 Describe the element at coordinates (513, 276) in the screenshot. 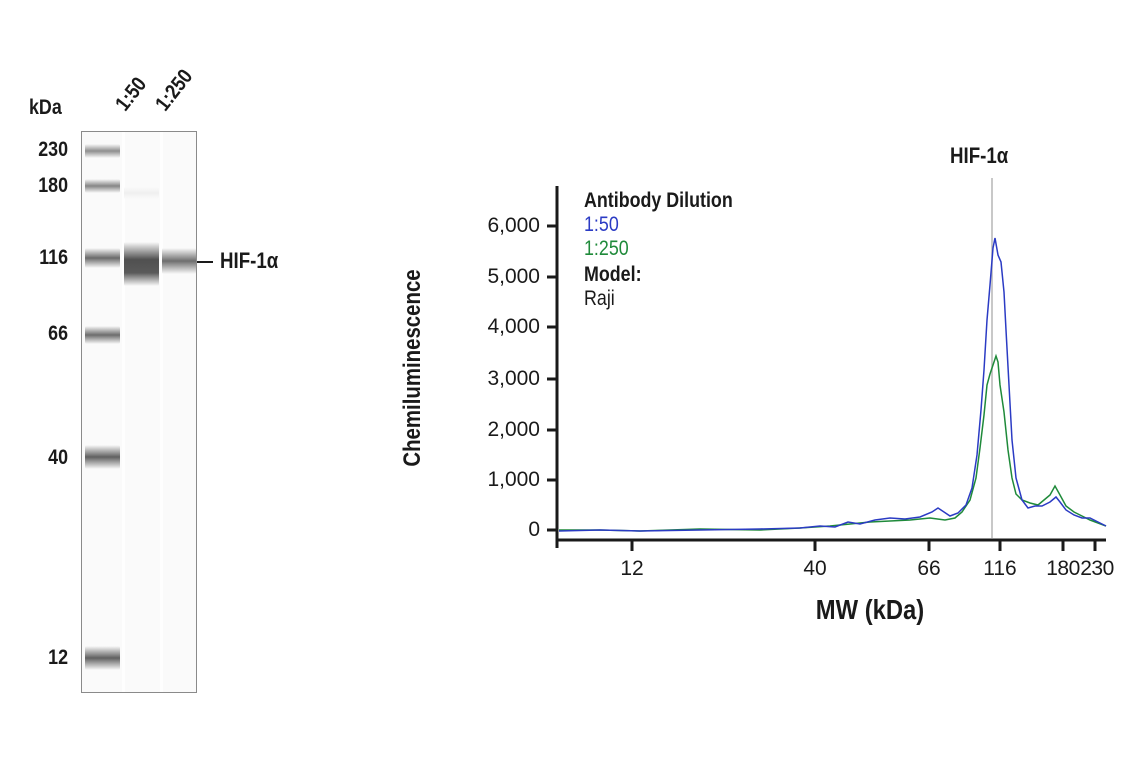

I see `y-tick-5000: 5,000` at that location.